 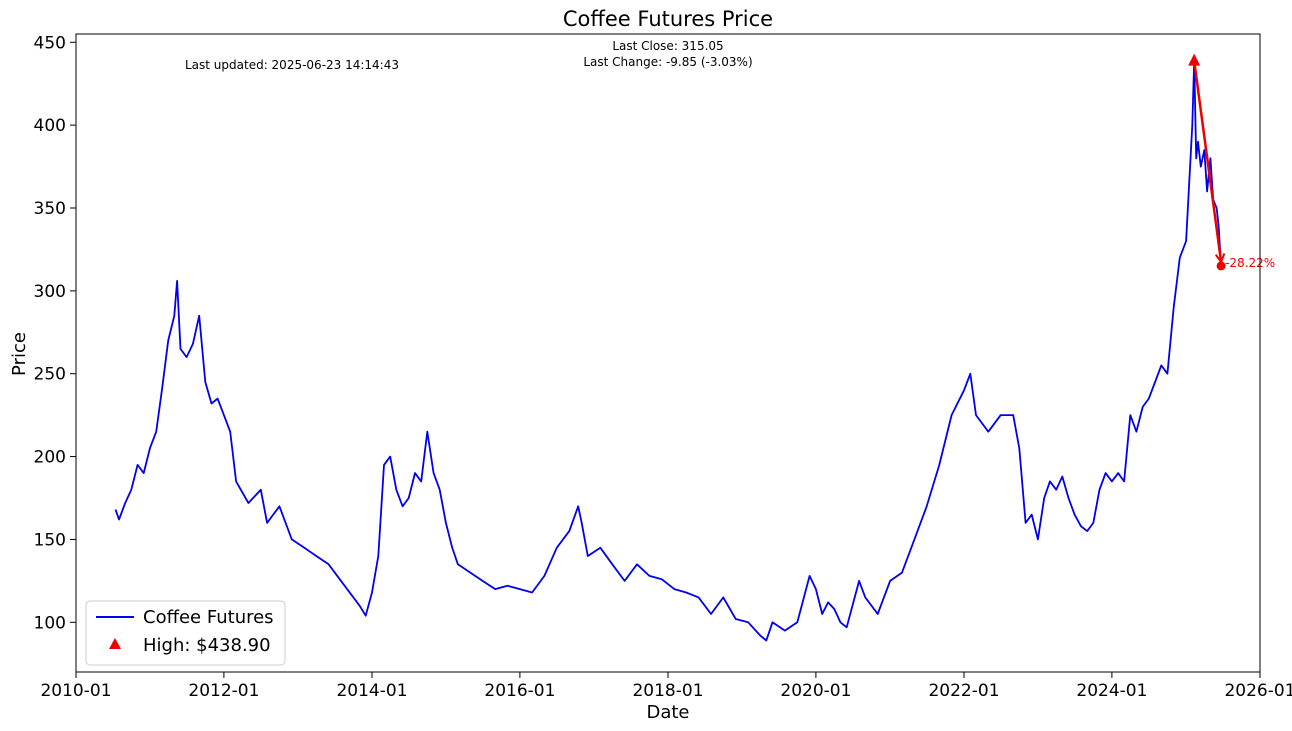 I want to click on x-tick-label: 2016-01, so click(x=519, y=691).